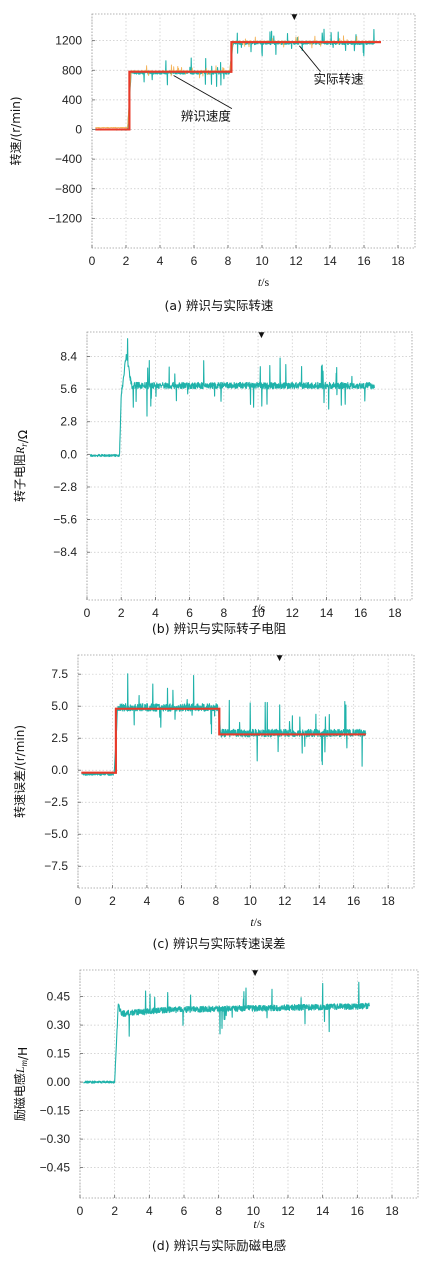  What do you see at coordinates (15, 130) in the screenshot?
I see `y-axis-label: 转速/(r/min)` at bounding box center [15, 130].